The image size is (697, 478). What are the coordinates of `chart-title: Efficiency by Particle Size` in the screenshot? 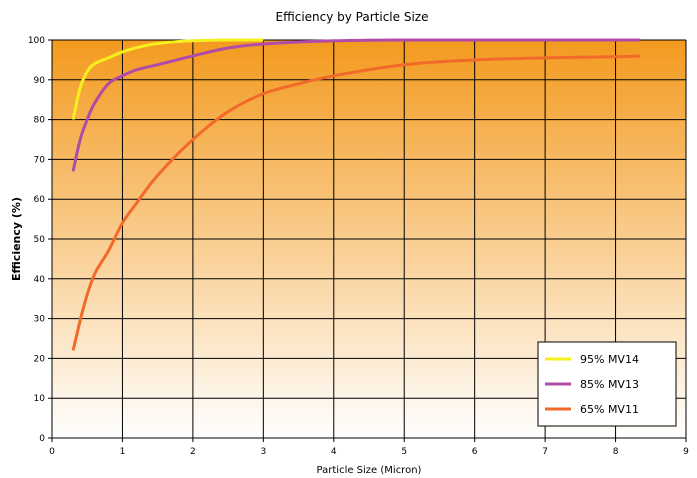 It's located at (352, 17).